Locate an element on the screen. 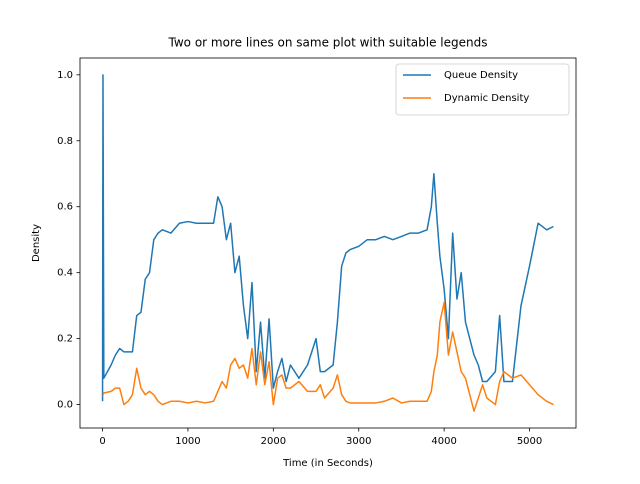 Image resolution: width=640 pixels, height=484 pixels. y-axis-label: Density is located at coordinates (36, 243).